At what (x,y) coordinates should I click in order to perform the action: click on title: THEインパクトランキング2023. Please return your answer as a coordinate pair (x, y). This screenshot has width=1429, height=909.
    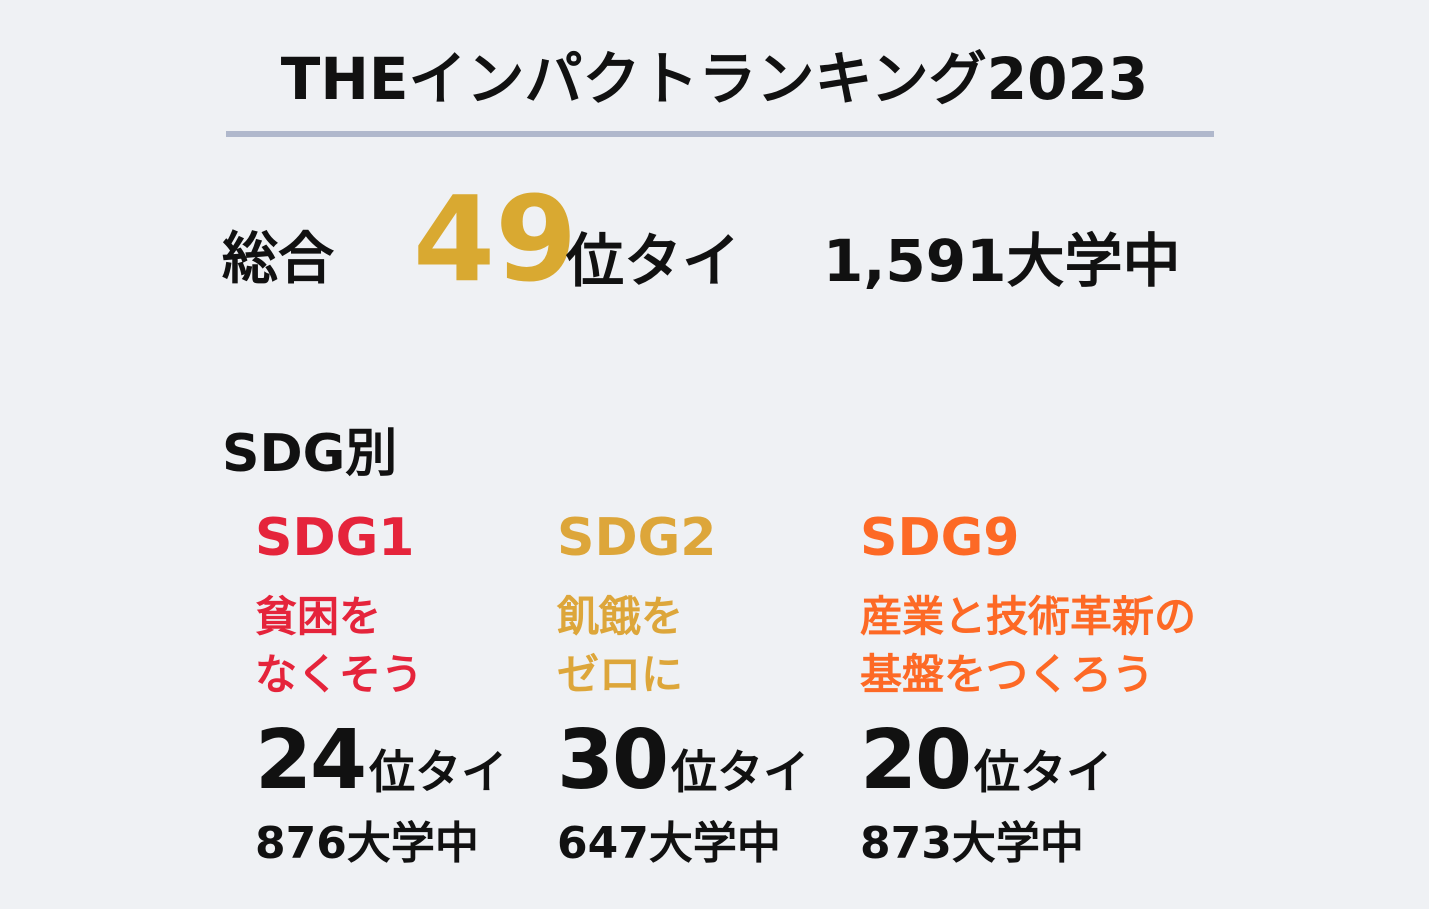
    Looking at the image, I should click on (714, 79).